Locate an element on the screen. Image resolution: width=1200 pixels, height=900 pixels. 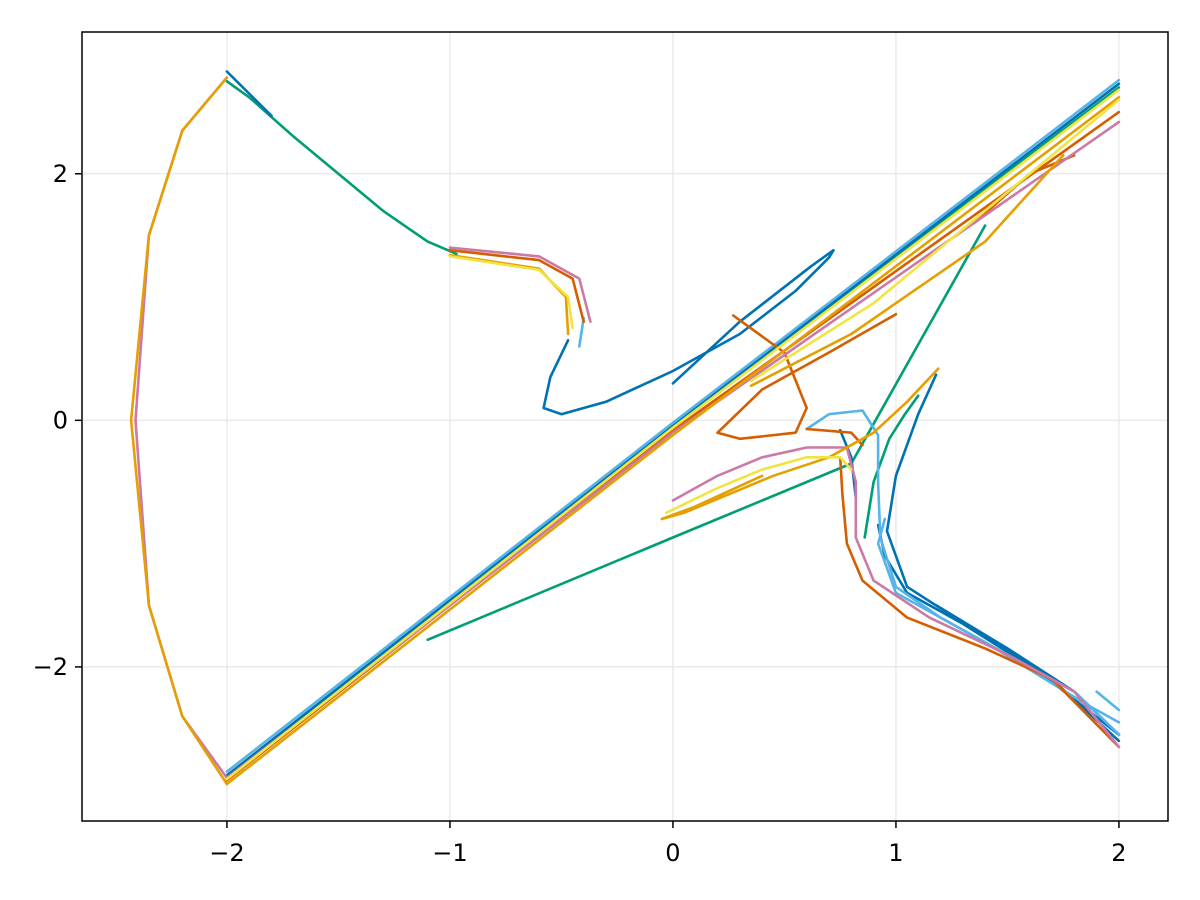
x-tick-label: 2 is located at coordinates (1118, 853).